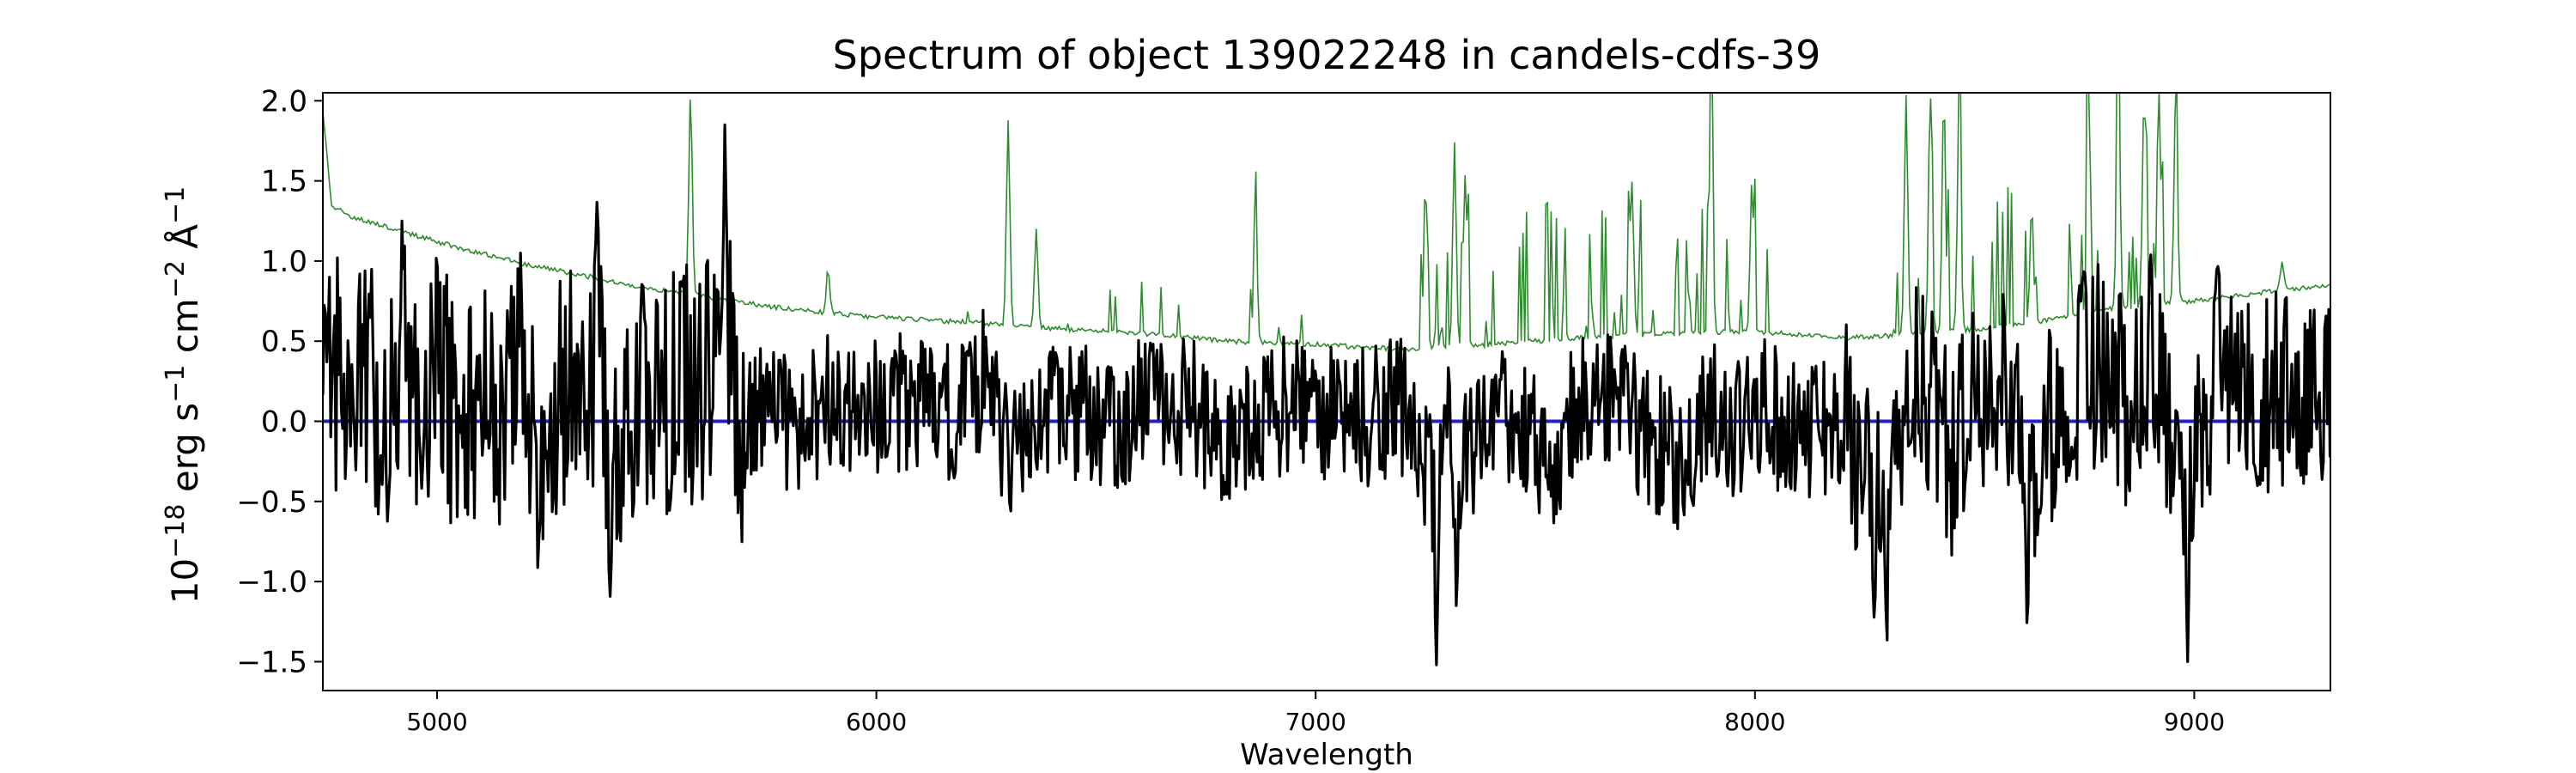 Image resolution: width=2576 pixels, height=773 pixels. What do you see at coordinates (271, 502) in the screenshot?
I see `y-tick-label: −0.5` at bounding box center [271, 502].